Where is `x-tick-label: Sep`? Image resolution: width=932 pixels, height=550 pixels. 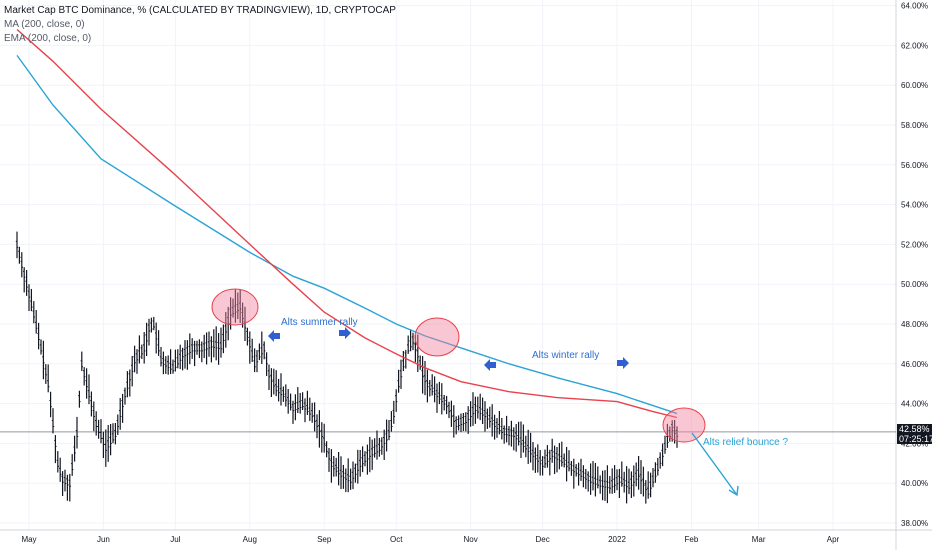 x-tick-label: Sep is located at coordinates (324, 539).